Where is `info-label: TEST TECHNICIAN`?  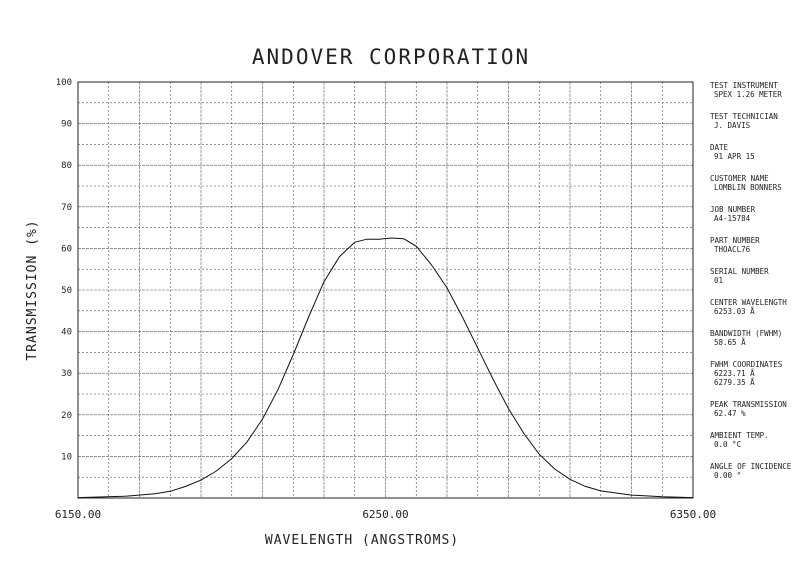 info-label: TEST TECHNICIAN is located at coordinates (744, 116).